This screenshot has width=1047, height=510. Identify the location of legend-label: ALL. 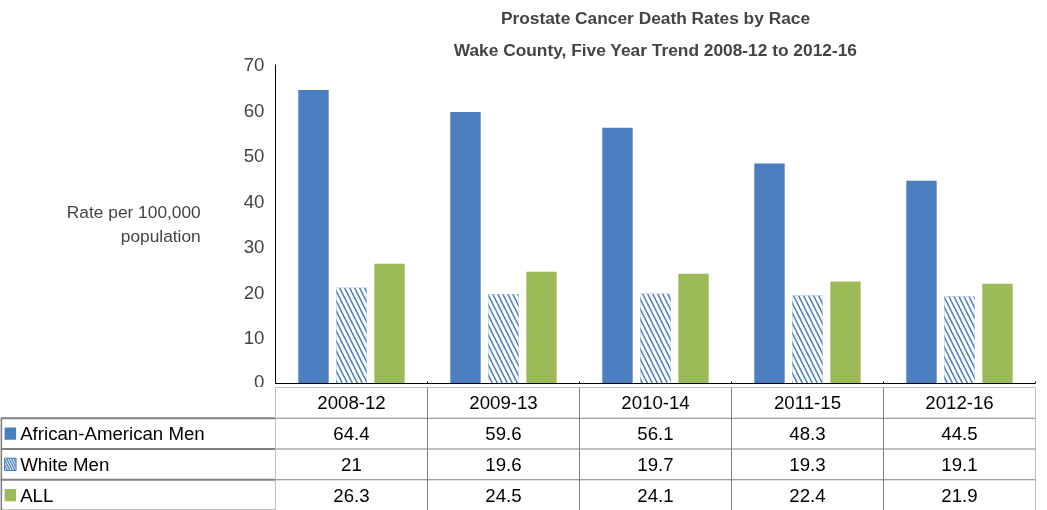
(37, 495).